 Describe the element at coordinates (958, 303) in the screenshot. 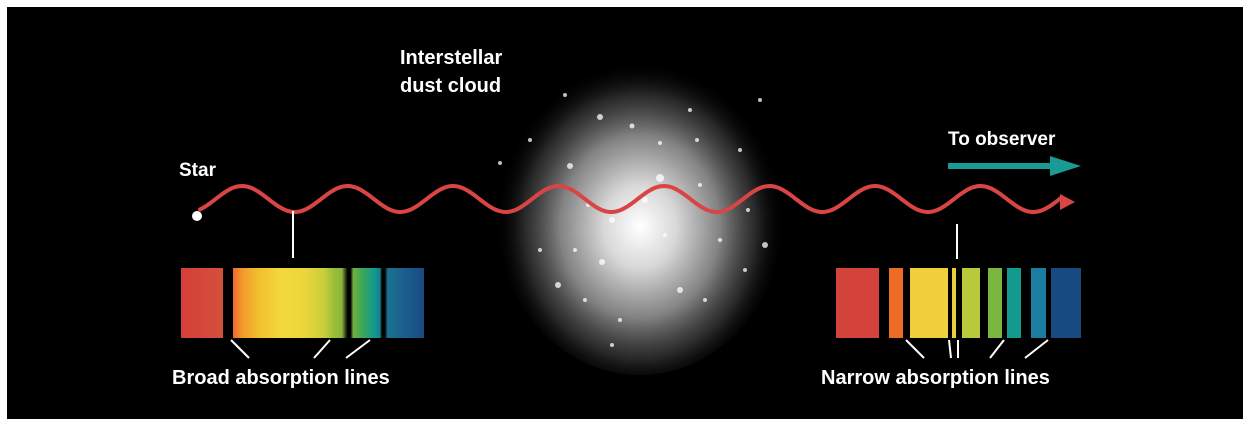

I see `narrow-spectrum` at that location.